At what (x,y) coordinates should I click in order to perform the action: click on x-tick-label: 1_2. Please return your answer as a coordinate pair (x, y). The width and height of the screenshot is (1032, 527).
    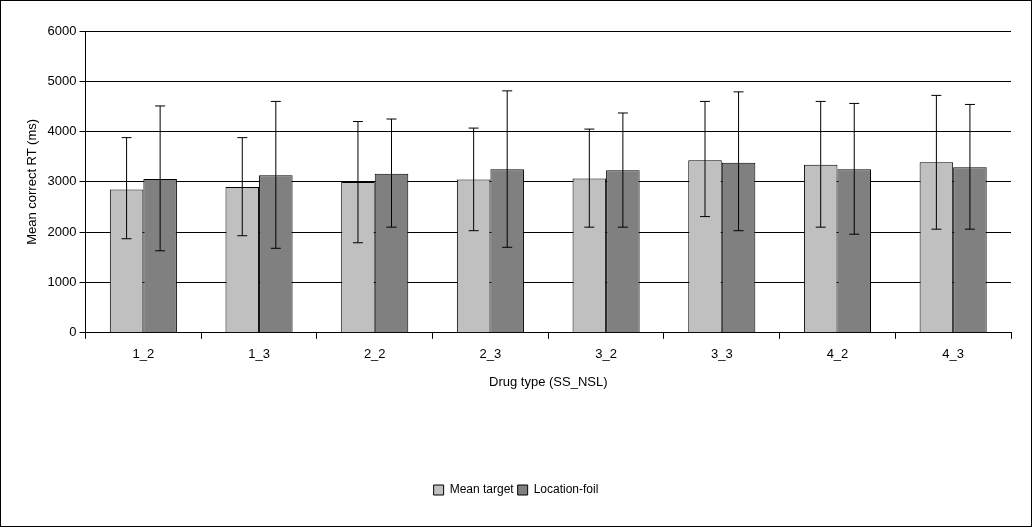
    Looking at the image, I should click on (143, 354).